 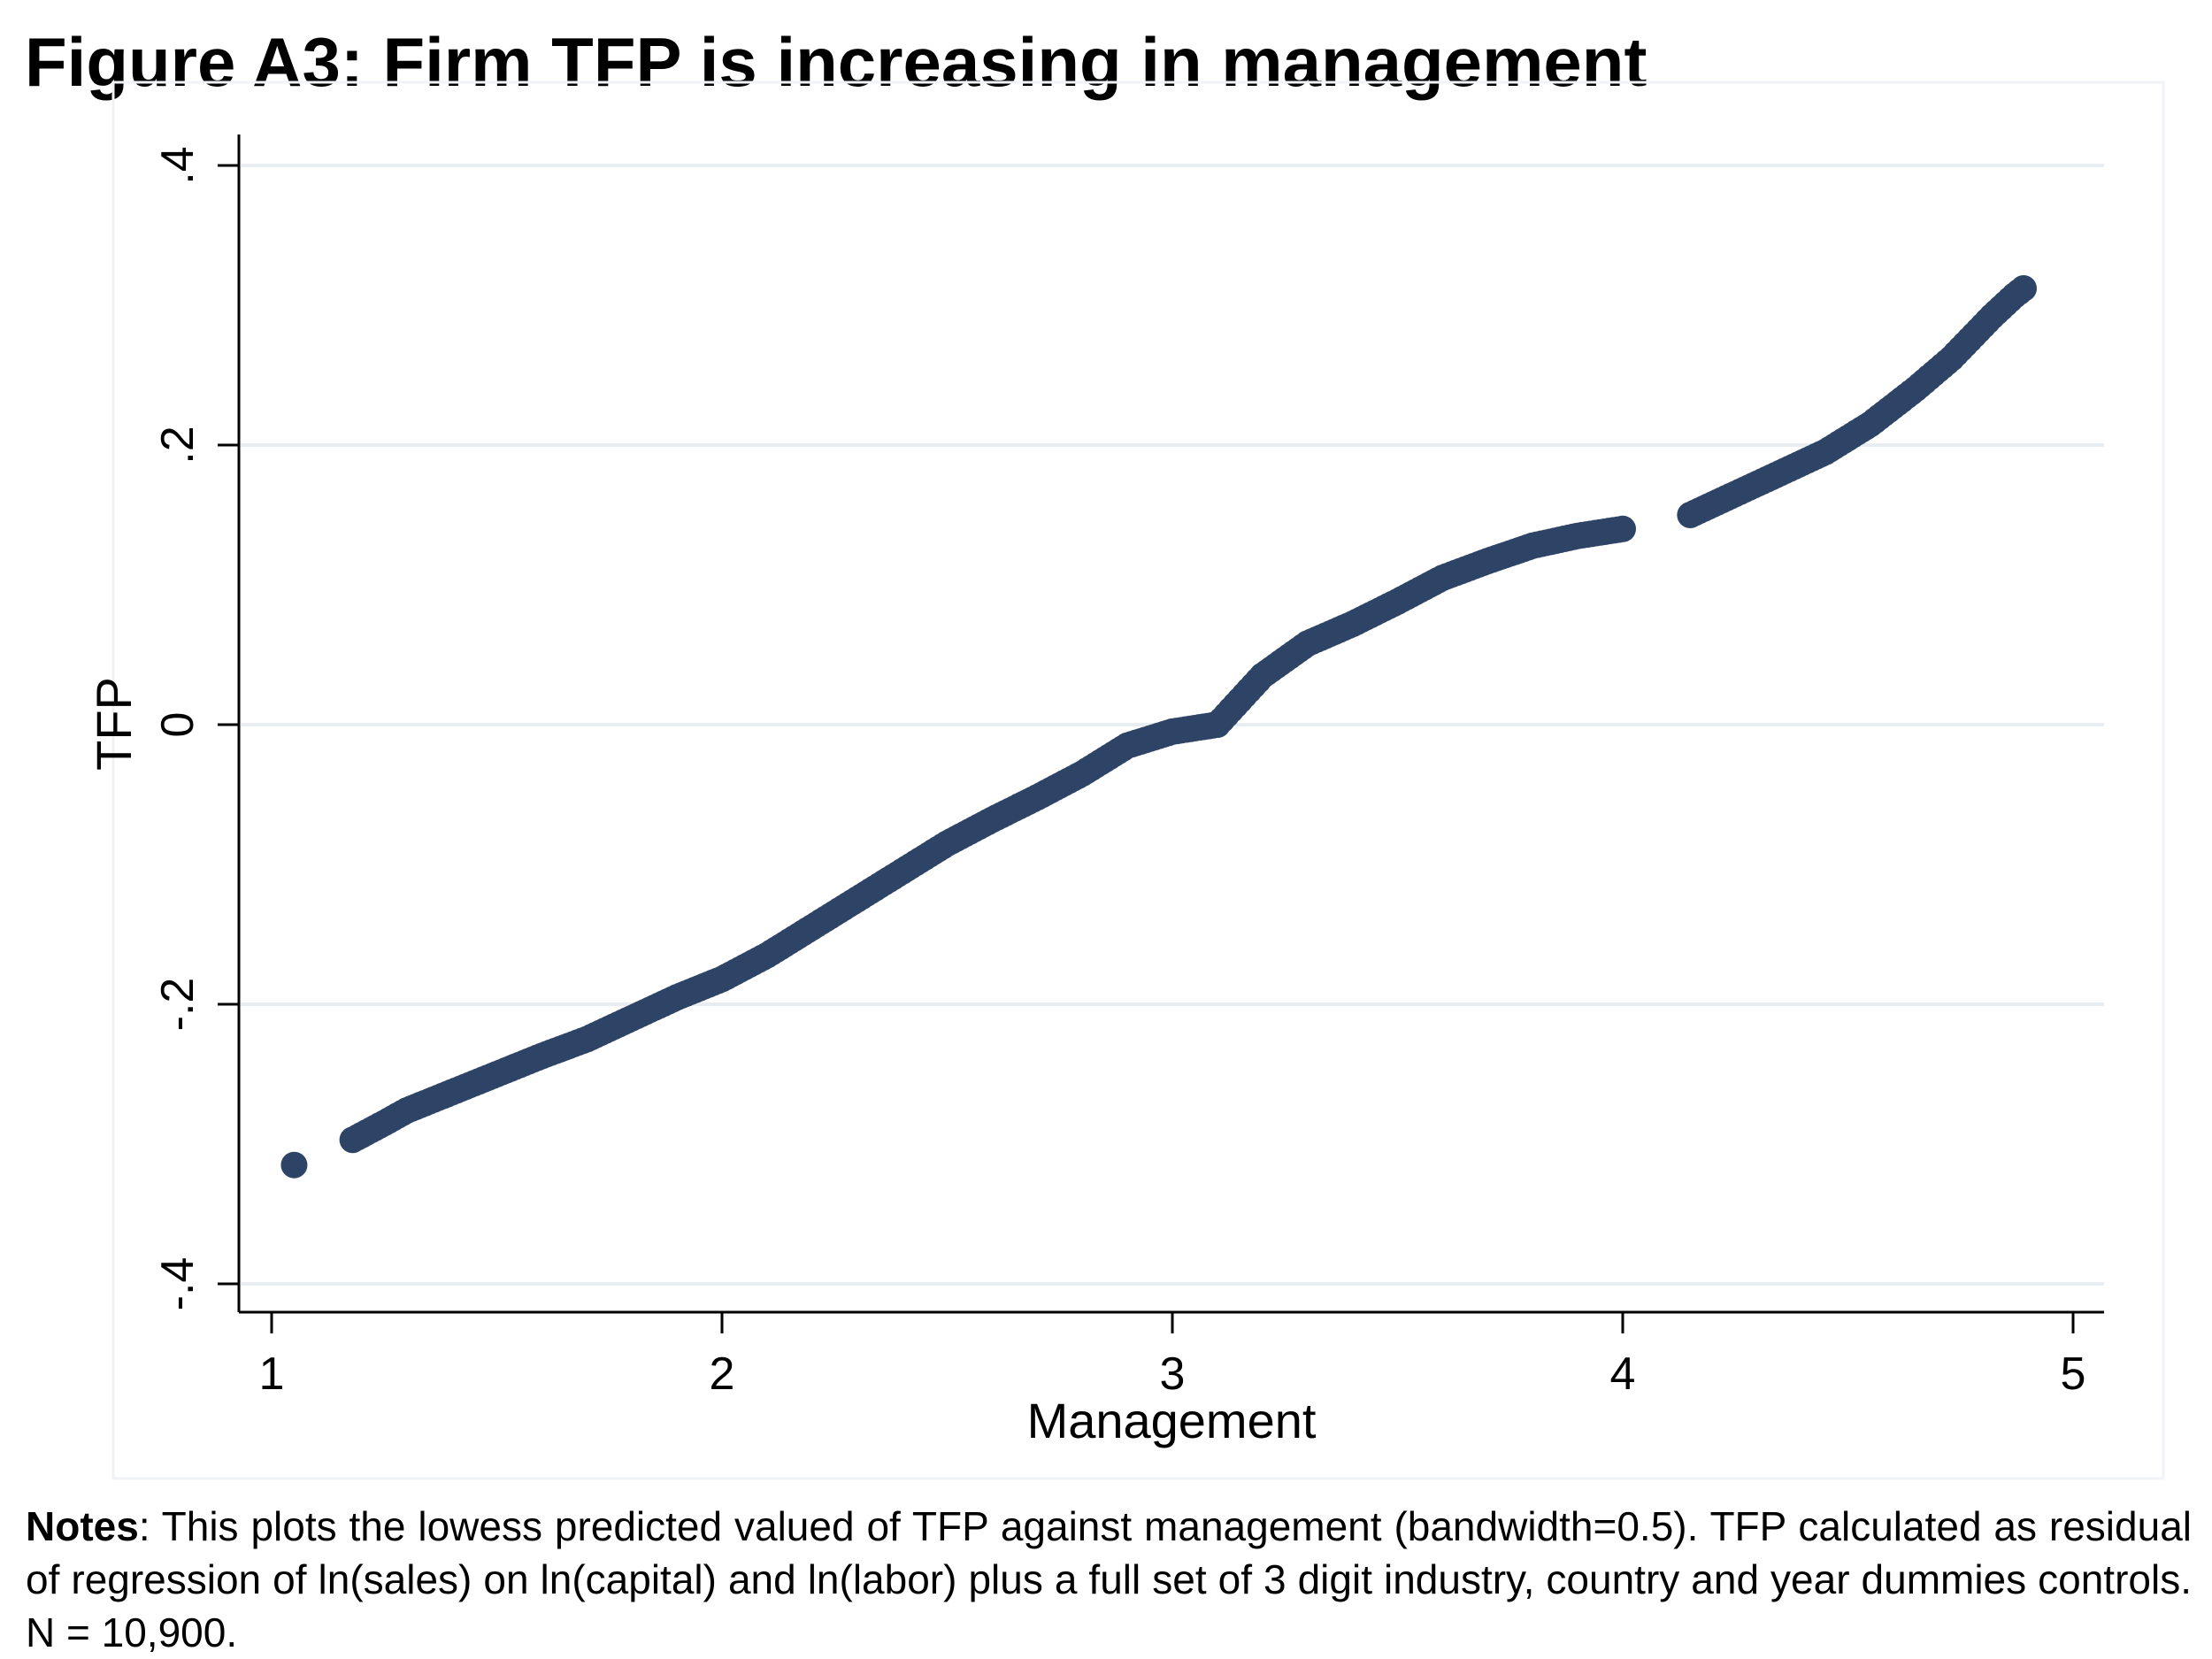 I want to click on x-axis-label: Management, so click(x=1172, y=1421).